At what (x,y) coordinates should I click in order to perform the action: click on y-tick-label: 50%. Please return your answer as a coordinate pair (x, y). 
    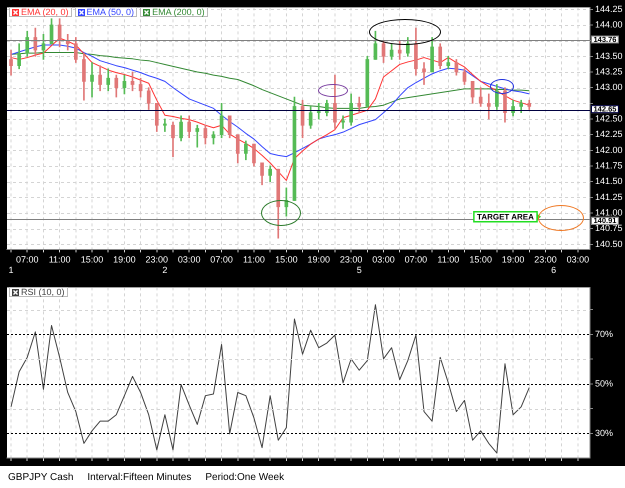
    Looking at the image, I should click on (604, 383).